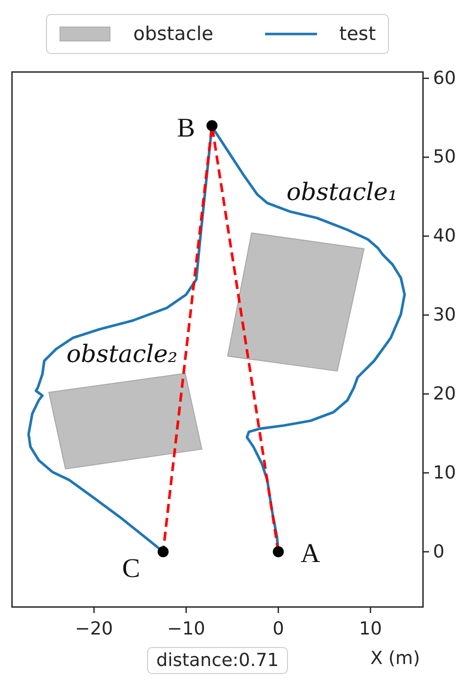 The image size is (474, 685). I want to click on y-tick-label: 30, so click(444, 315).